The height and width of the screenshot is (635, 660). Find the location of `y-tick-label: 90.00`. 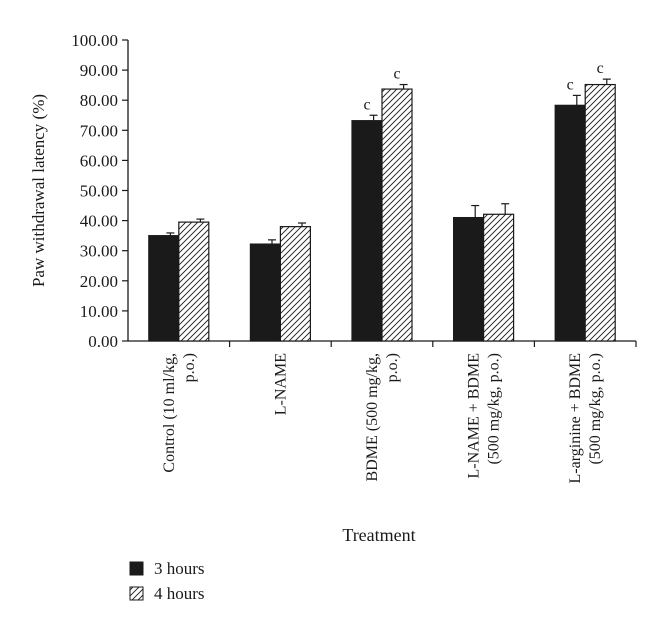

y-tick-label: 90.00 is located at coordinates (99, 70).